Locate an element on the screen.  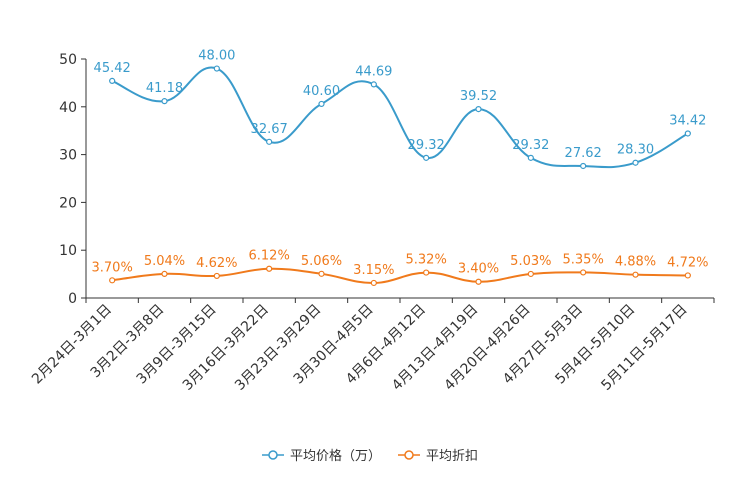
y-tick-label: 40 is located at coordinates (68, 108).